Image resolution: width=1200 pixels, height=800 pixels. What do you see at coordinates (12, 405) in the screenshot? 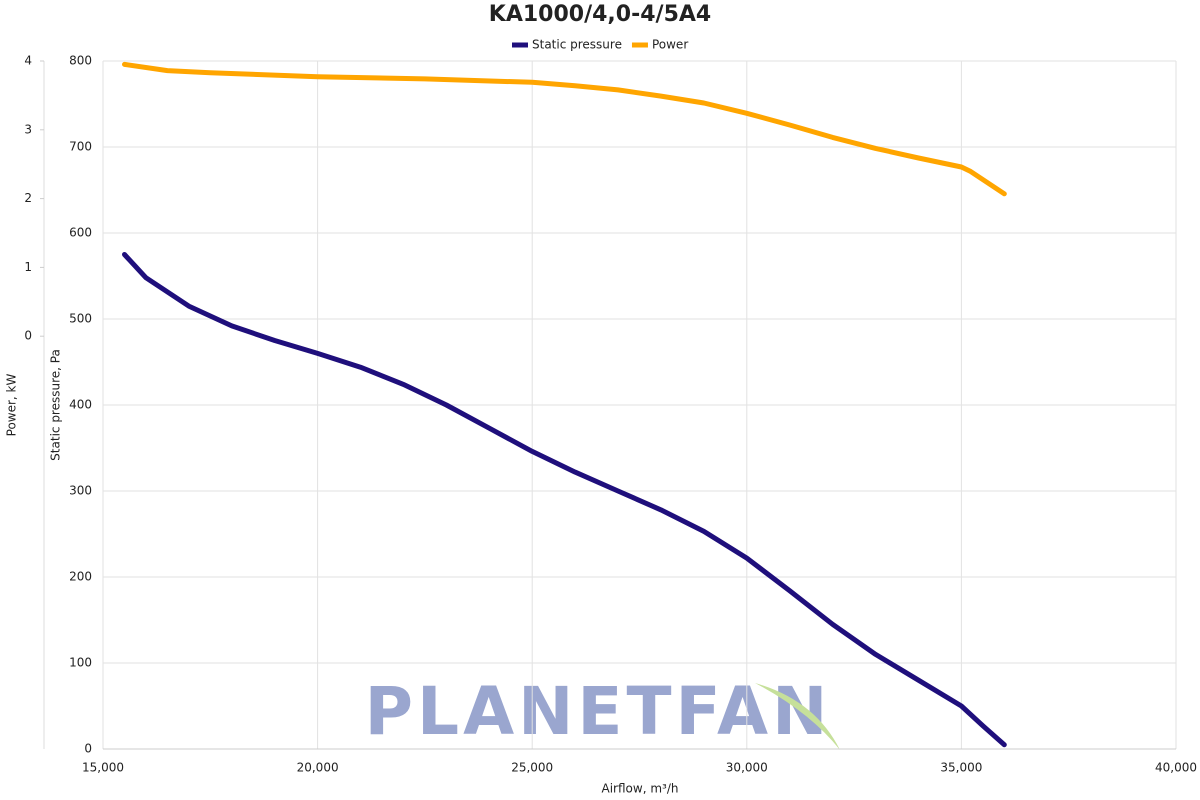
I see `y2-axis-title: Power, kW` at bounding box center [12, 405].